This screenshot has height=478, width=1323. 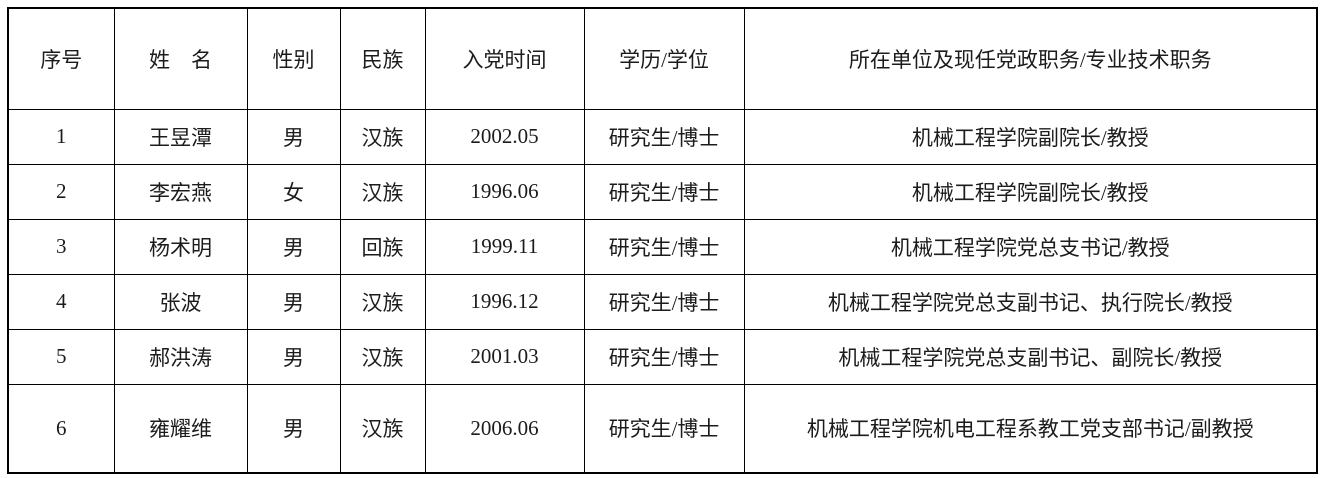 What do you see at coordinates (1030, 301) in the screenshot?
I see `cell-position: 机械工程学院党总支副书记、执行院长/教授` at bounding box center [1030, 301].